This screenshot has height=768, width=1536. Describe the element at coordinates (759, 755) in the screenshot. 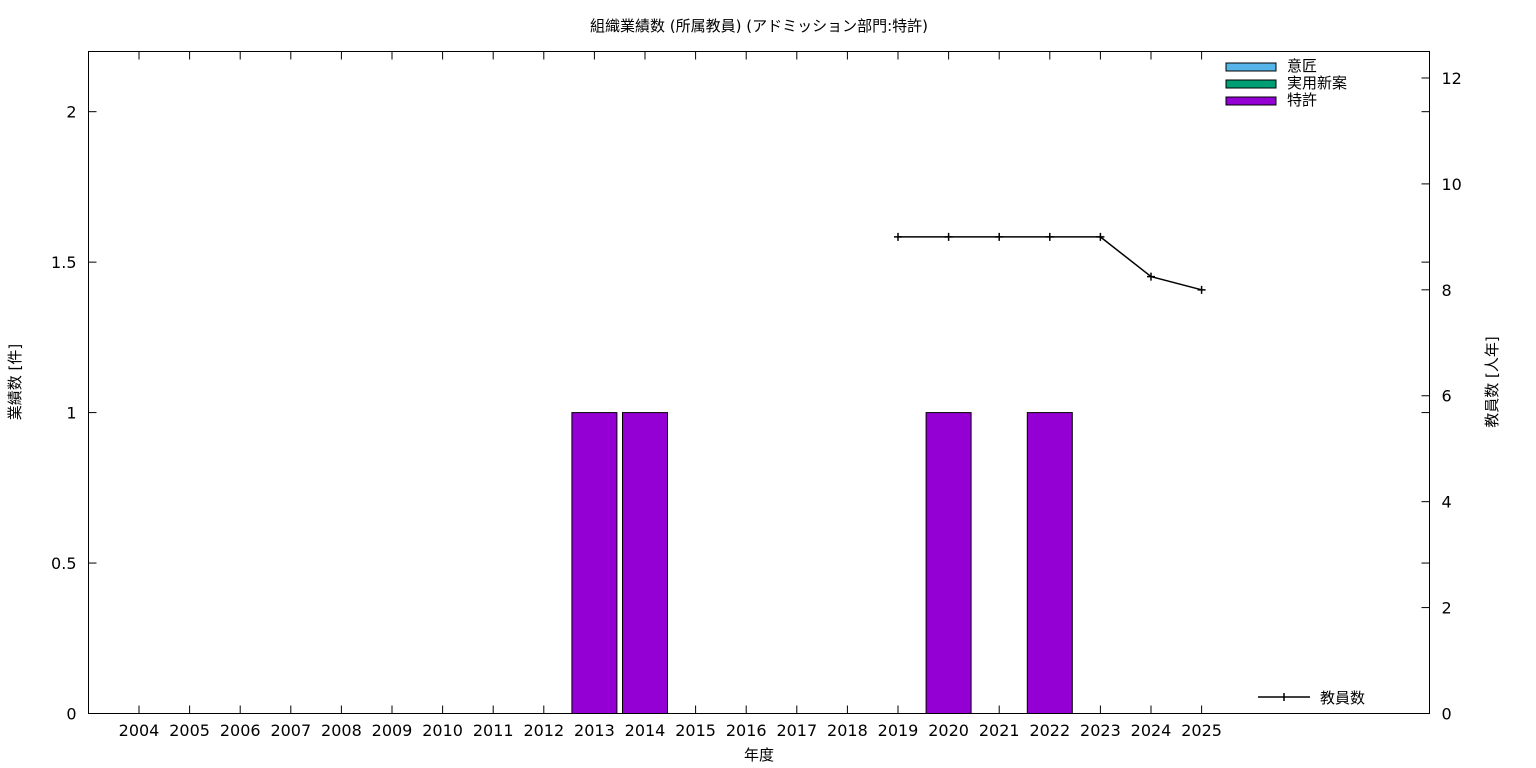

I see `x-axis-label: 年度` at that location.